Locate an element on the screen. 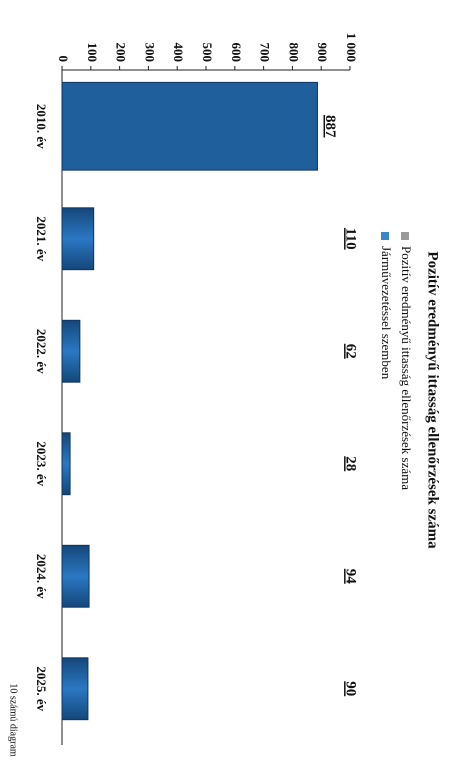 The height and width of the screenshot is (769, 460). x-tick-label: 2024. év is located at coordinates (41, 576).